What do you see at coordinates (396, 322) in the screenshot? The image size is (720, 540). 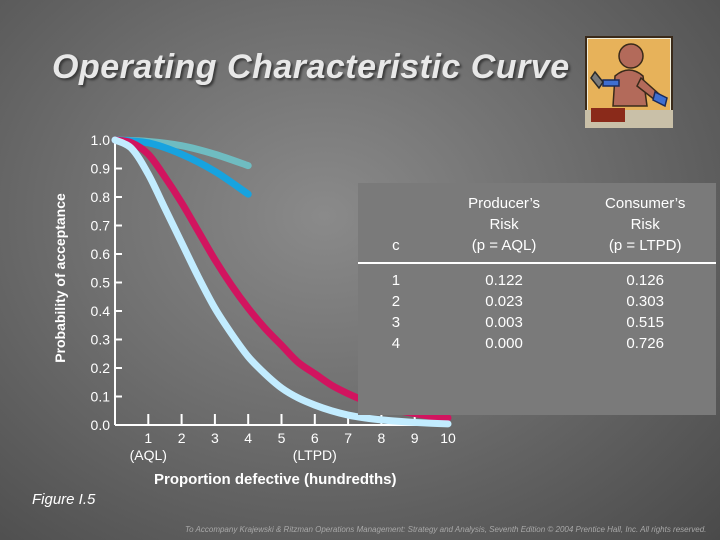 I see `cell-c: 3` at bounding box center [396, 322].